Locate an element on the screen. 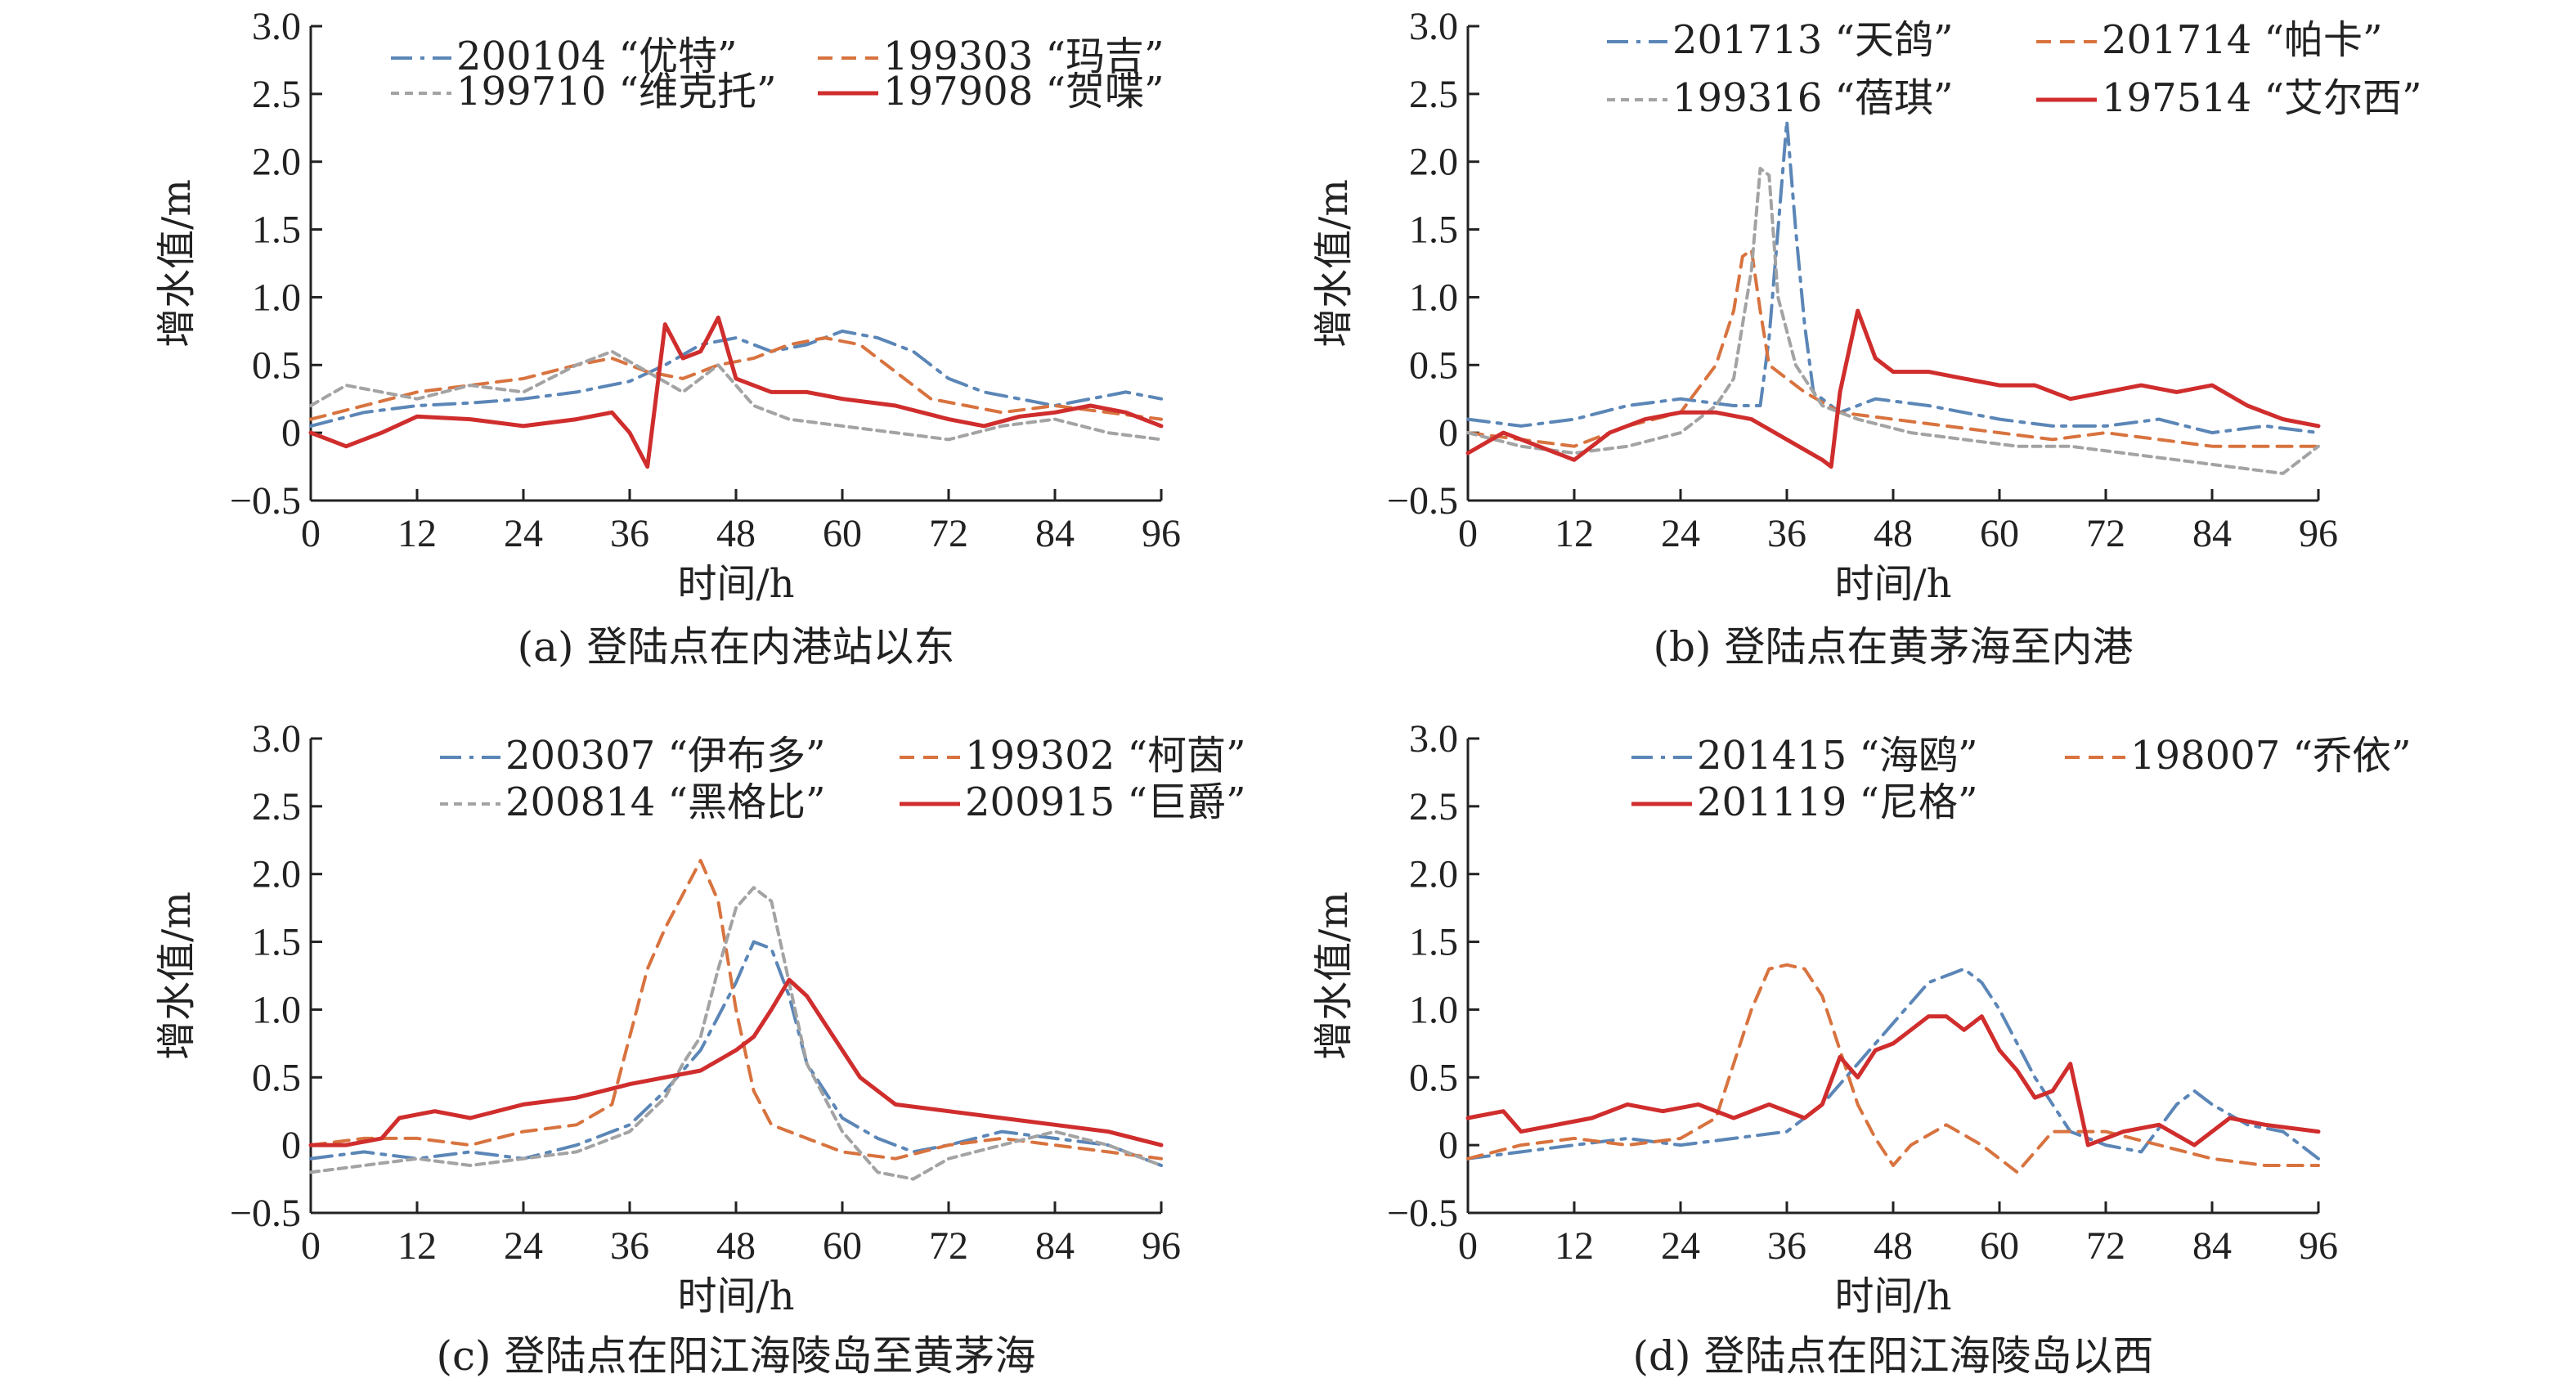 This screenshot has width=2576, height=1392. legend-label-1: 200307 “伊布多” is located at coordinates (666, 756).